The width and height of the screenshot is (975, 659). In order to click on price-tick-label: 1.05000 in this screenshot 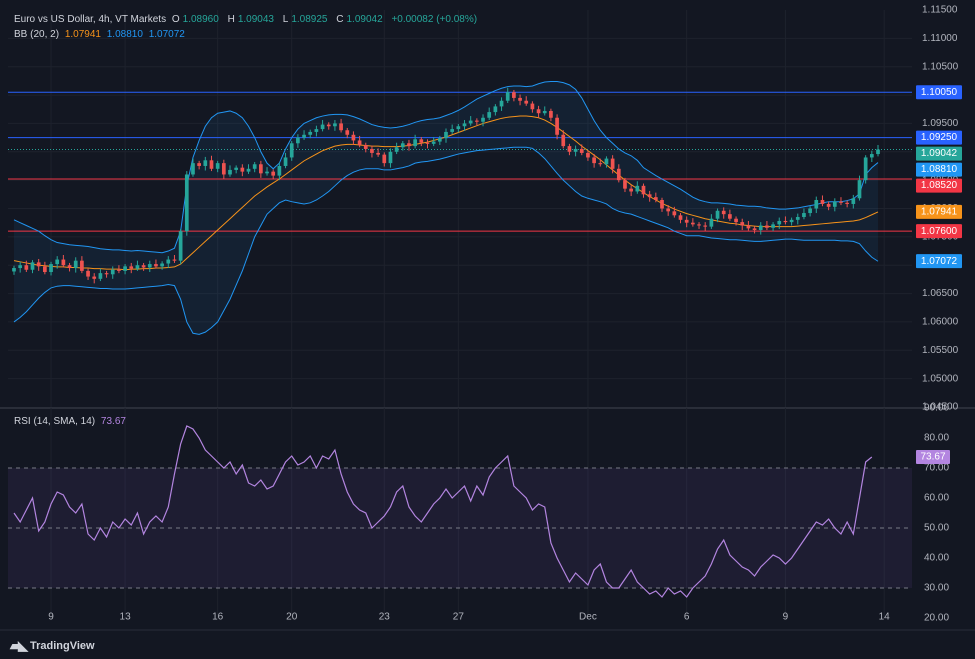, I will do `click(940, 378)`.